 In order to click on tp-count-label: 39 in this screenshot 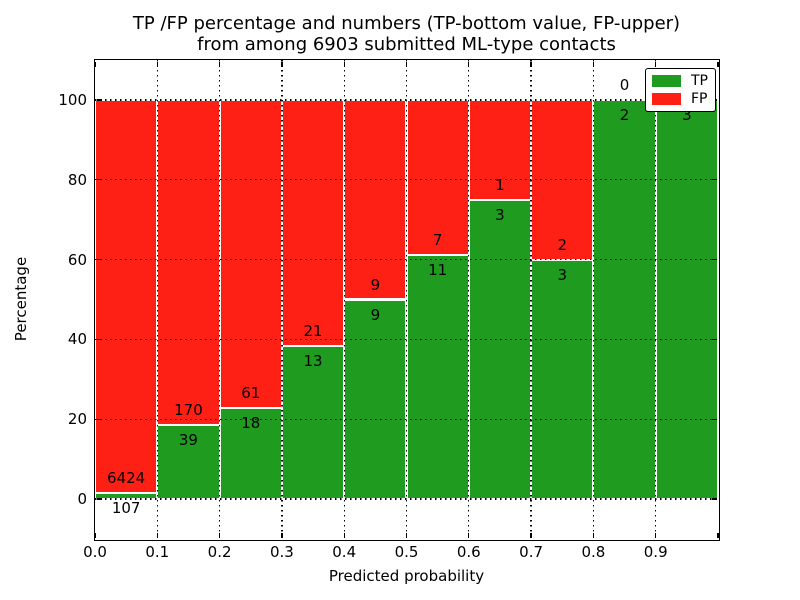, I will do `click(188, 439)`.